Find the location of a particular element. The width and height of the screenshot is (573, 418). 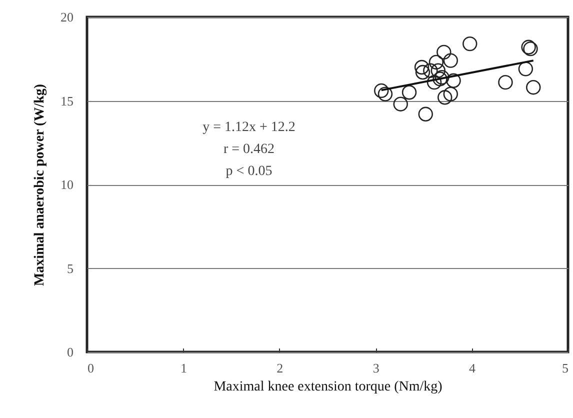

x-tick-label: 0 is located at coordinates (91, 368).